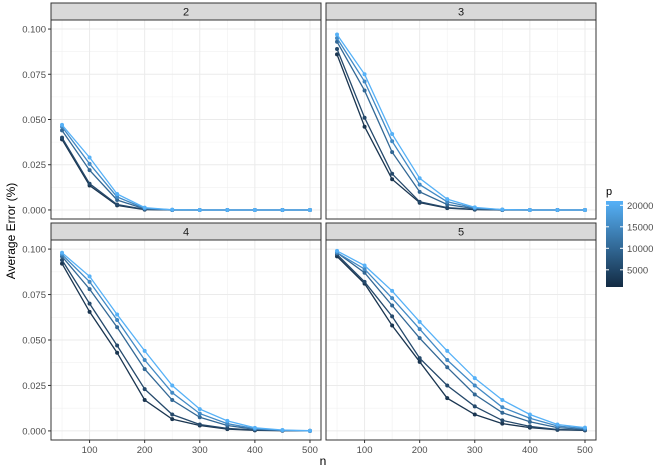  Describe the element at coordinates (34, 431) in the screenshot. I see `y-tick-label: 0.000` at that location.